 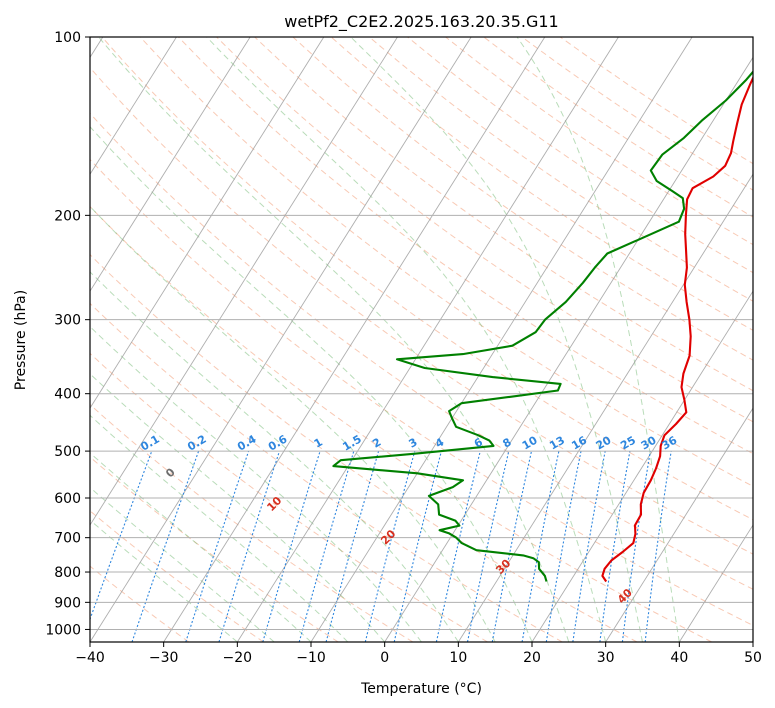 What do you see at coordinates (90, 658) in the screenshot?
I see `x-tick-label: −40` at bounding box center [90, 658].